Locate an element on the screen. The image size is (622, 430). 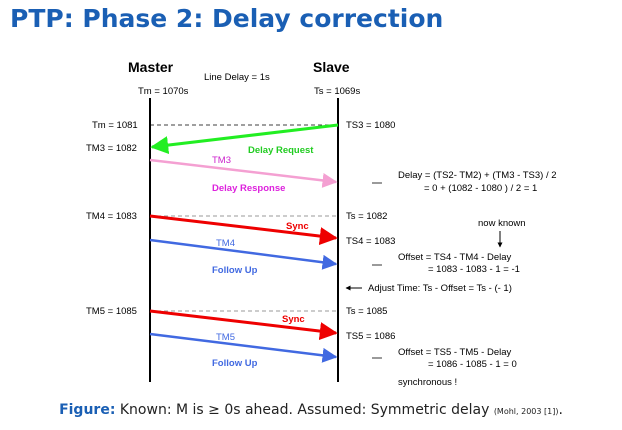
right-label-ts3: TS3 = 1080 is located at coordinates (370, 125).